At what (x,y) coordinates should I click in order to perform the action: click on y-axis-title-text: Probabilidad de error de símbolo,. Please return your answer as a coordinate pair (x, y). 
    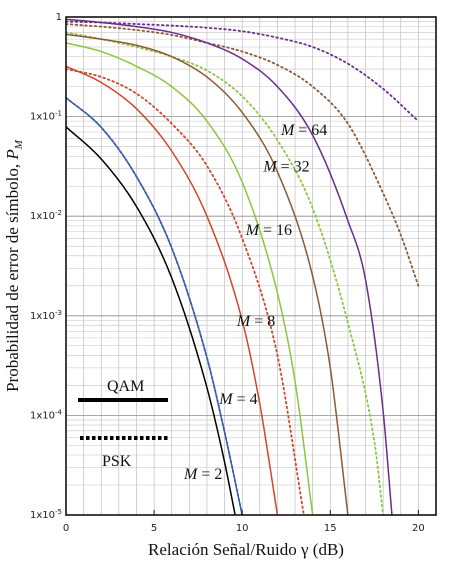
    Looking at the image, I should click on (12, 276).